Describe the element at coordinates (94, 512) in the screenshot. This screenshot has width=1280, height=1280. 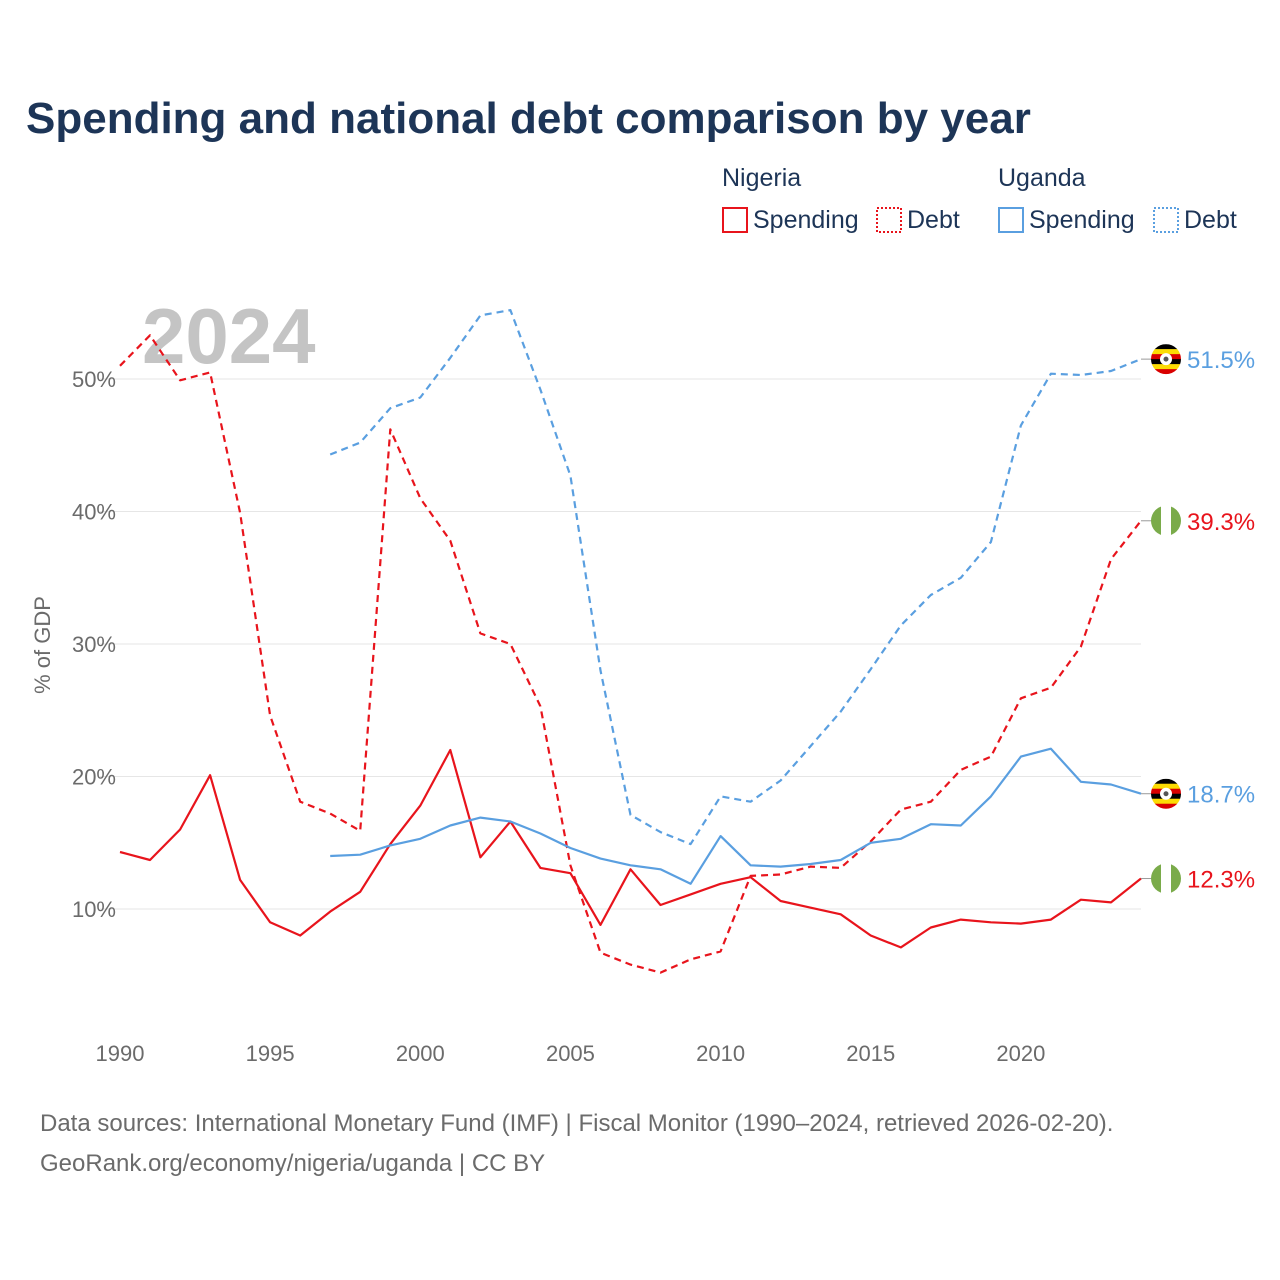
I see `y-tick-label: 40%` at that location.